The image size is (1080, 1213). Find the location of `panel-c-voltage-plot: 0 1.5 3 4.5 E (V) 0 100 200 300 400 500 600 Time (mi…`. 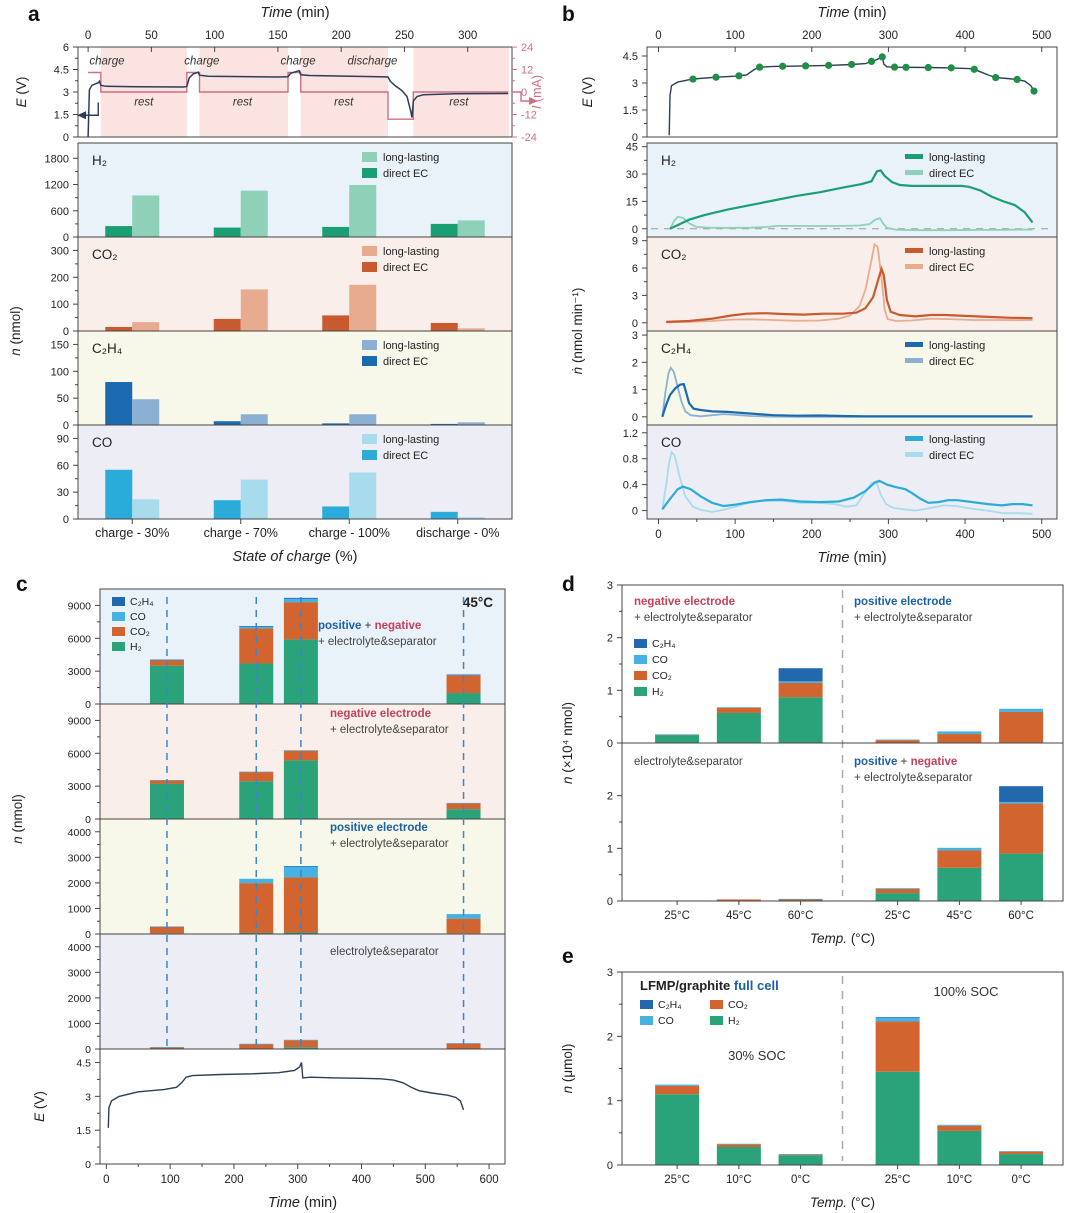

panel-c-voltage-plot: 0 1.5 3 4.5 E (V) 0 100 200 300 400 500 600 Time (mi… is located at coordinates (269, 1129).